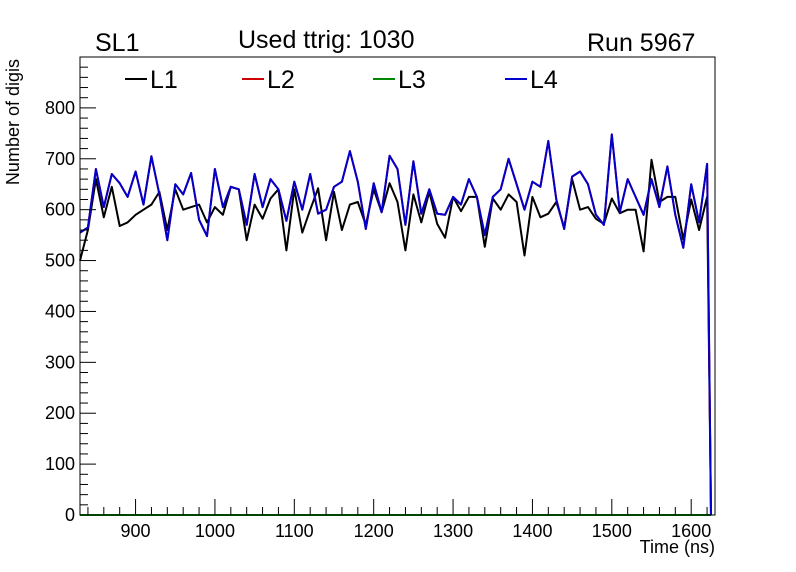  I want to click on x-tick-label: 1100, so click(294, 531).